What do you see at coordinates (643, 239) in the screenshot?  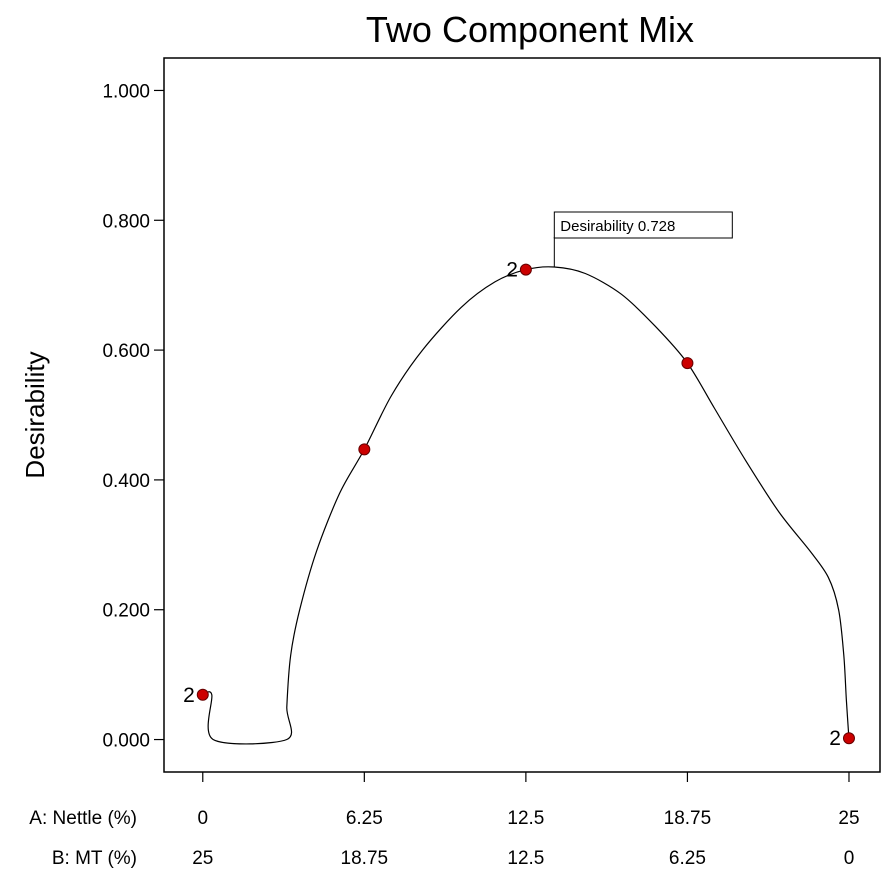 I see `desirability-callout: Desirability 0.728` at bounding box center [643, 239].